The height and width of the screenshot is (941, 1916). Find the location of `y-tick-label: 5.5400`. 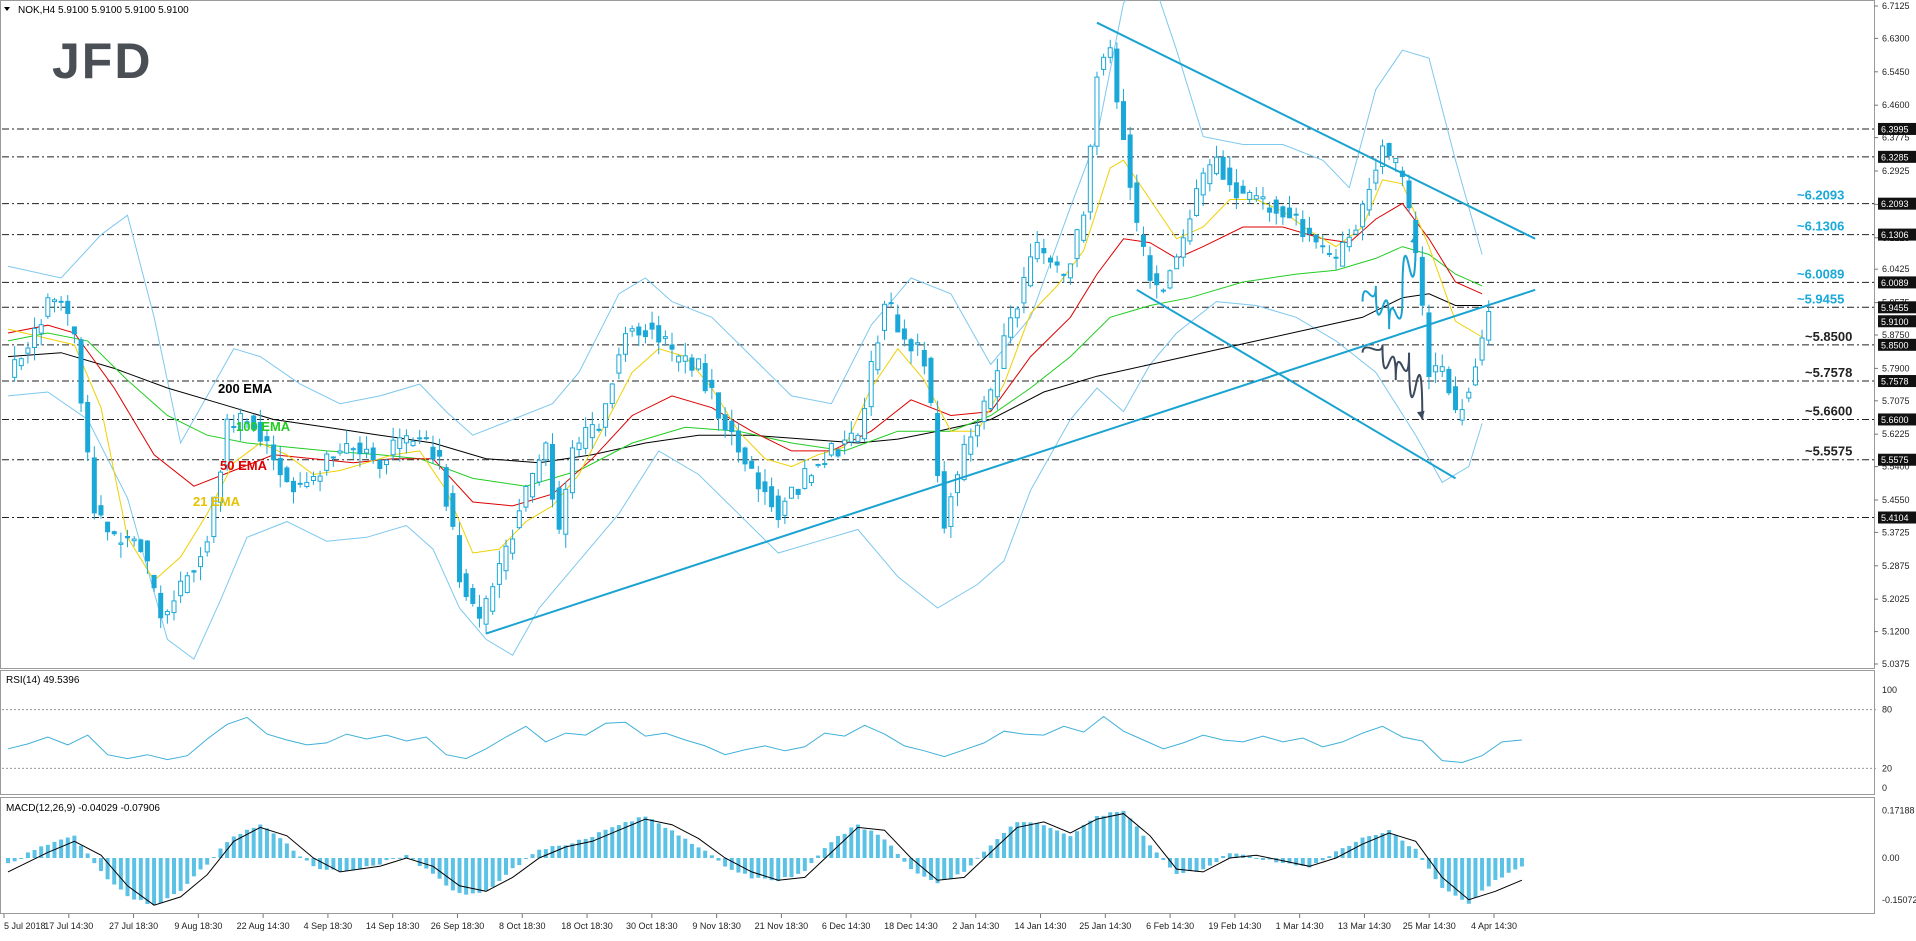

y-tick-label: 5.5400 is located at coordinates (1896, 467).